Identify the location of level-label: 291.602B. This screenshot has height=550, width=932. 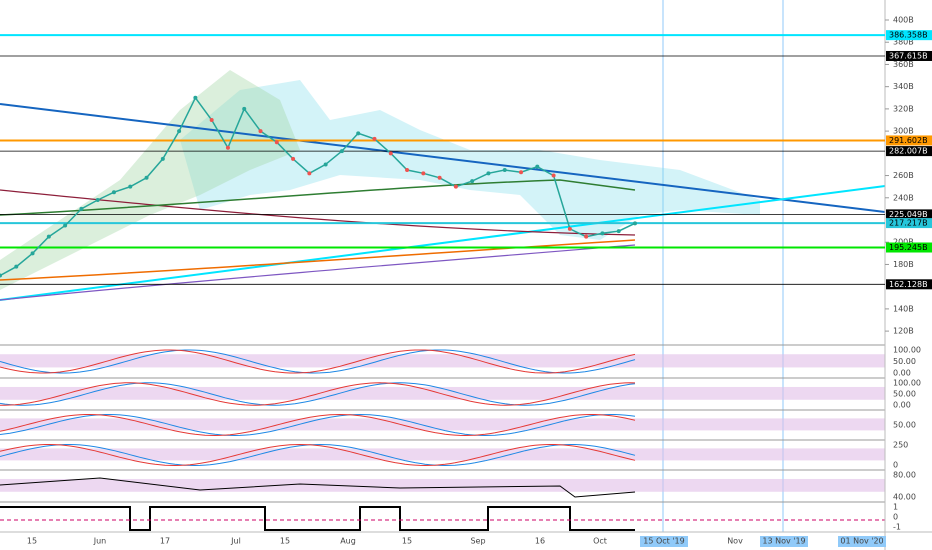
(908, 140).